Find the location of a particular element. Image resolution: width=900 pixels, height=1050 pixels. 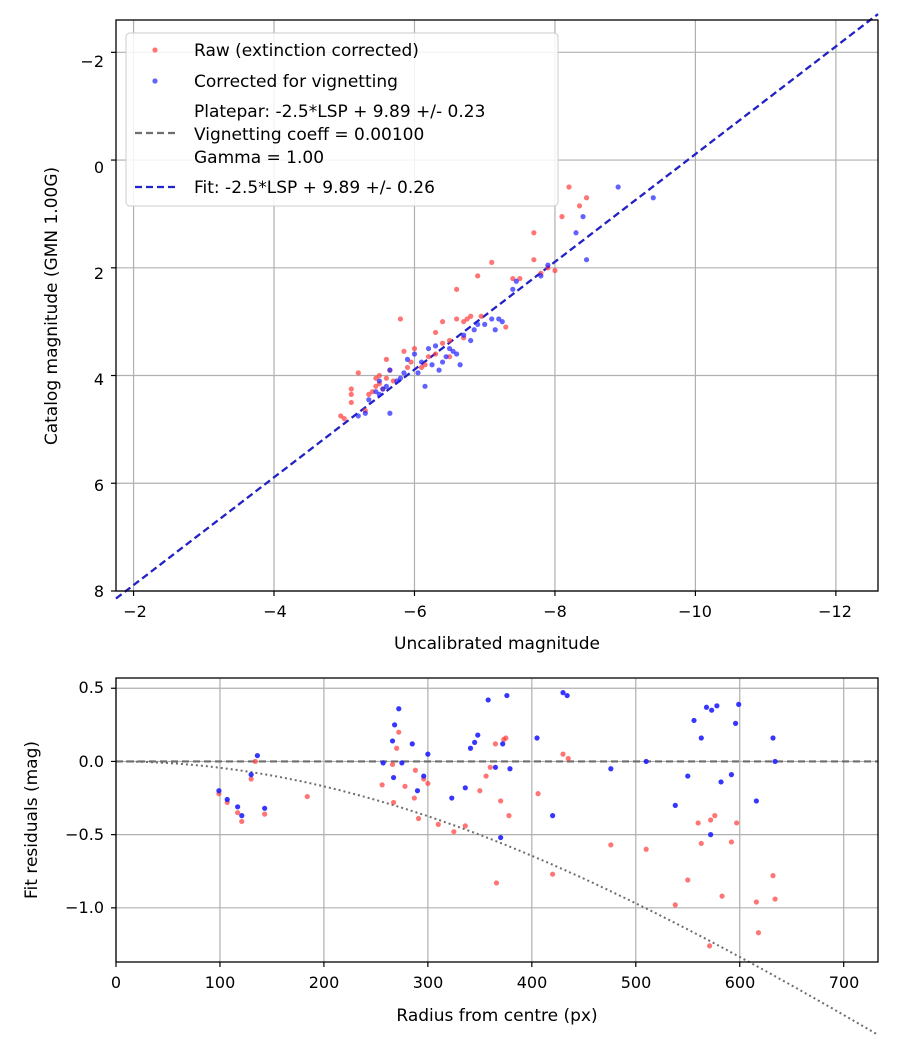

bottom-y-tick-label: 0.5 is located at coordinates (91, 687).